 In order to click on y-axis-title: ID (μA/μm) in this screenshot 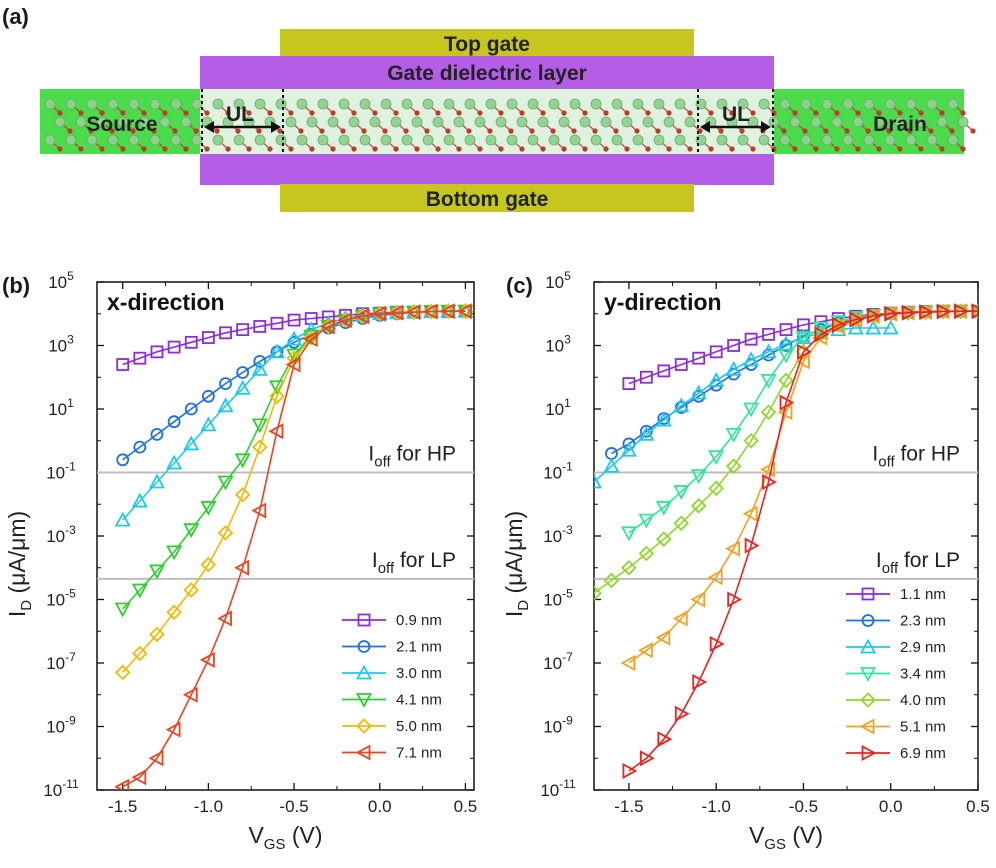, I will do `click(19, 564)`.